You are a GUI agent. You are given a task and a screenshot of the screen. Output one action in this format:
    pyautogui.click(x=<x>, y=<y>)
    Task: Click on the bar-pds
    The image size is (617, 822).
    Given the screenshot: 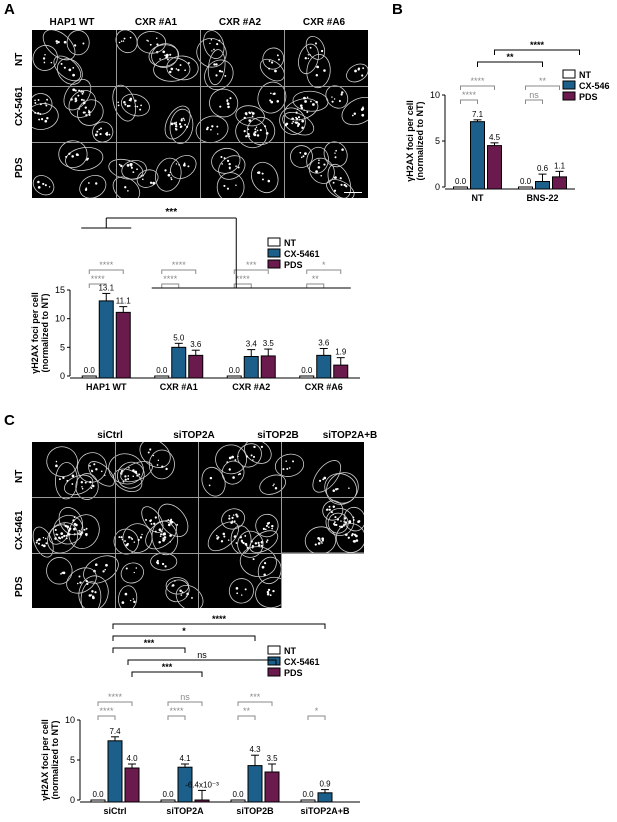 What is the action you would take?
    pyautogui.click(x=196, y=366)
    